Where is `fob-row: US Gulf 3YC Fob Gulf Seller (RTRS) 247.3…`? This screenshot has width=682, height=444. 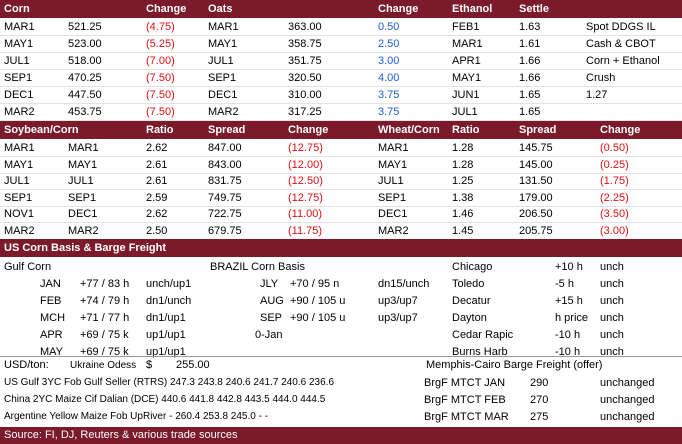
fob-row: US Gulf 3YC Fob Gulf Seller (RTRS) 247.3… is located at coordinates (169, 382).